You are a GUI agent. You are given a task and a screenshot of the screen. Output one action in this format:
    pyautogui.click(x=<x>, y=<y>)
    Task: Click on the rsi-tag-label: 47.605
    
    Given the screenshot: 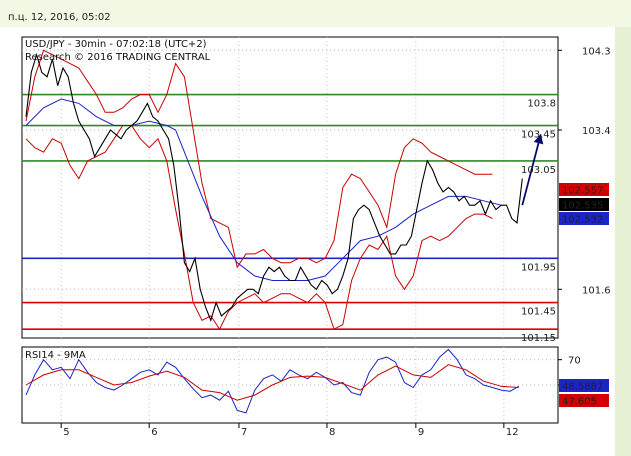 What is the action you would take?
    pyautogui.click(x=579, y=402)
    